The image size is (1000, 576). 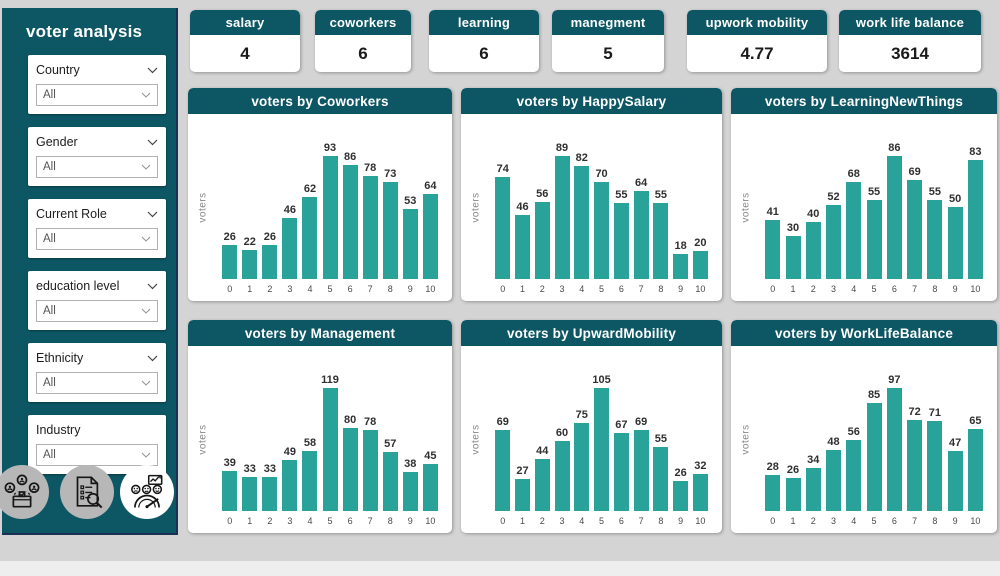 I want to click on chart-title: voters by UpwardMobility, so click(x=591, y=333).